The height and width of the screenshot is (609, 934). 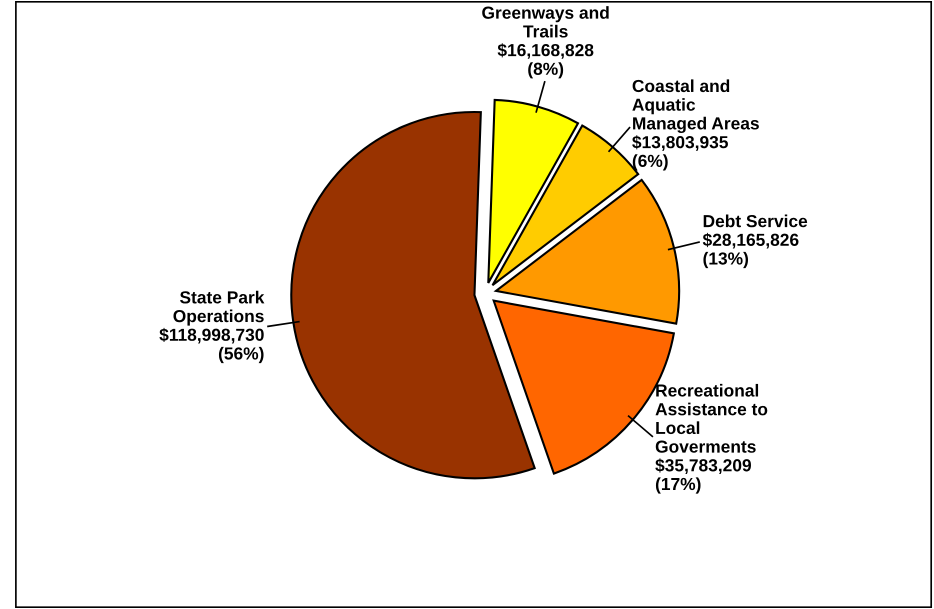 I want to click on slice-label: Debt Service, so click(x=756, y=221).